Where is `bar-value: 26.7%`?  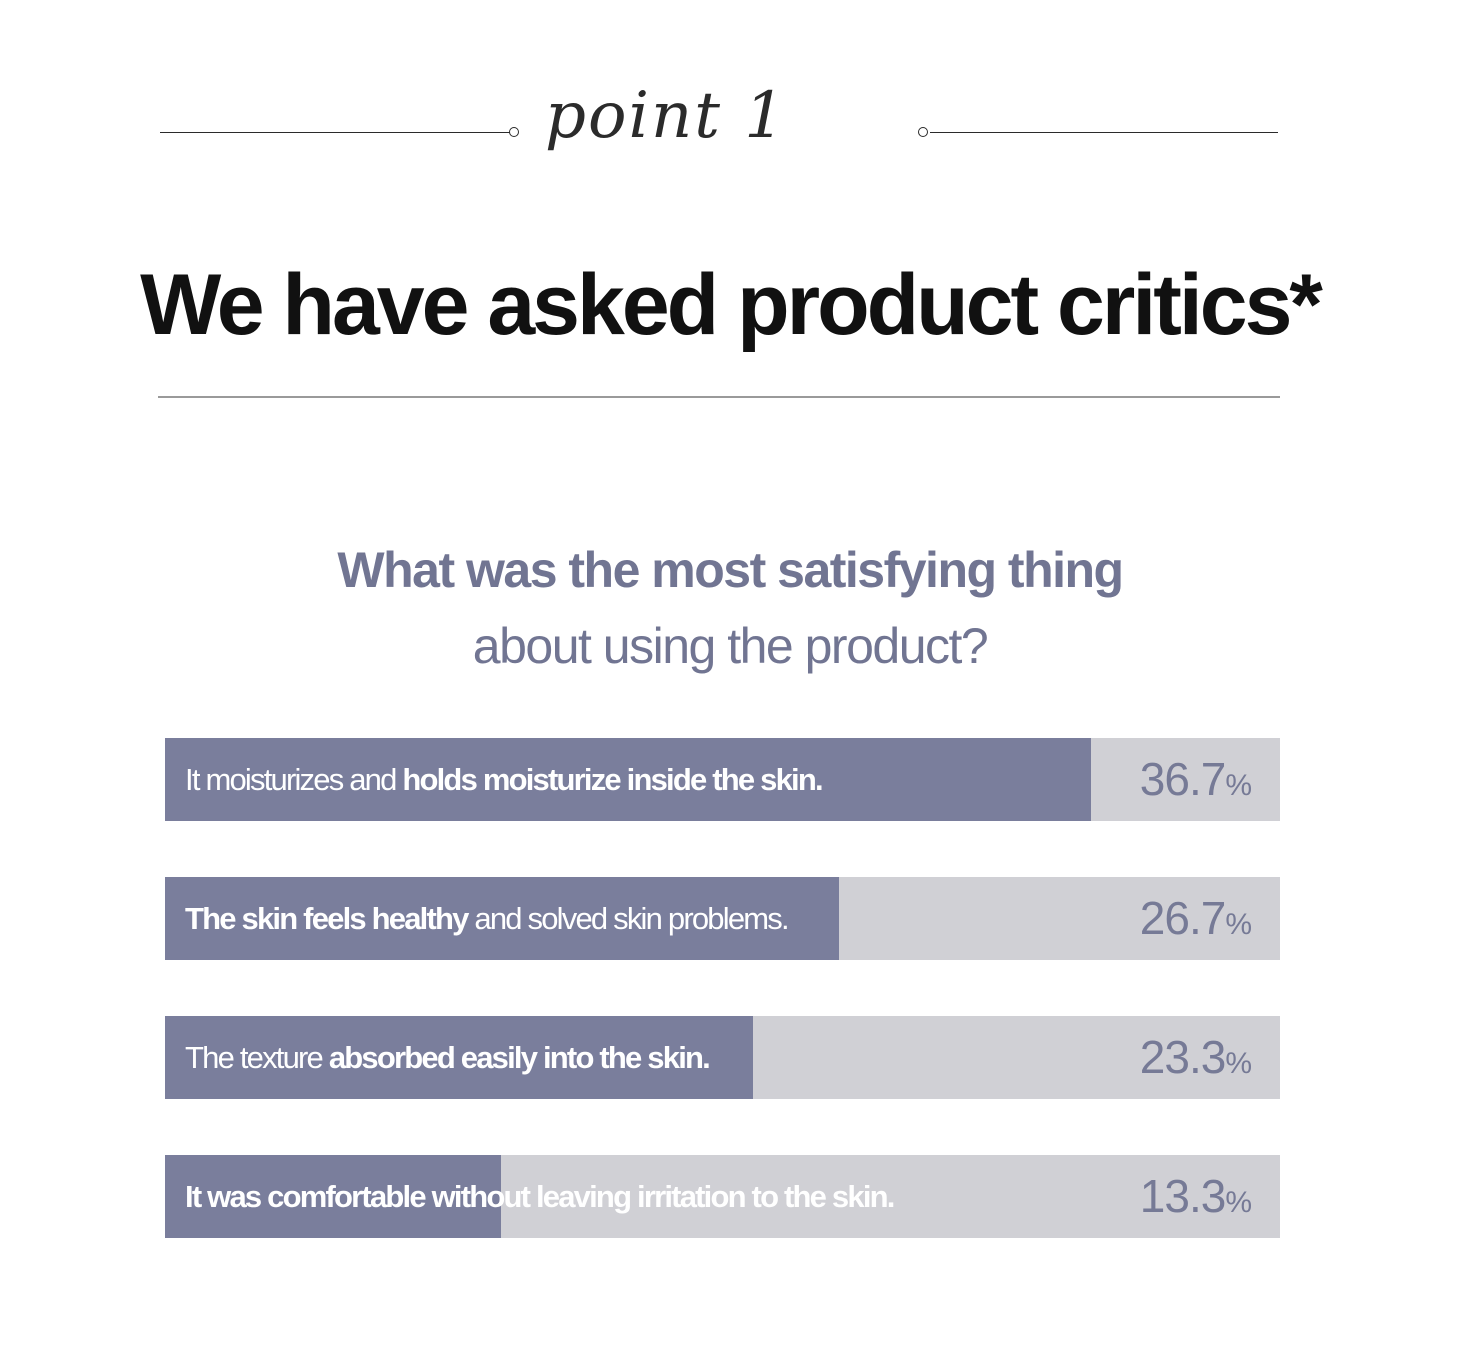
bar-value: 26.7% is located at coordinates (1196, 918).